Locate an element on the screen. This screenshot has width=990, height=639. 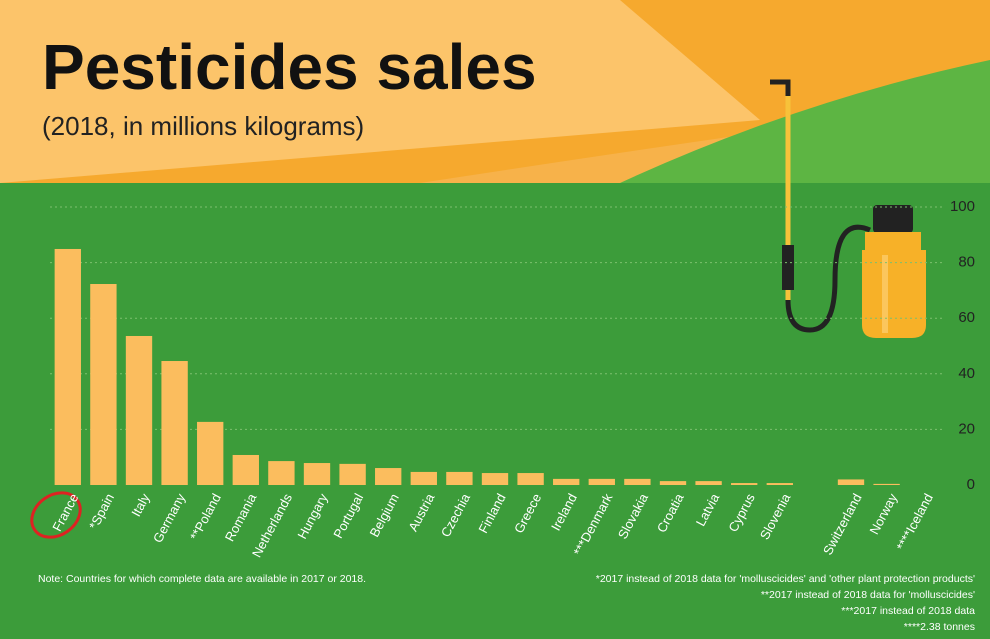
y-tick-label: 40 is located at coordinates (966, 373).